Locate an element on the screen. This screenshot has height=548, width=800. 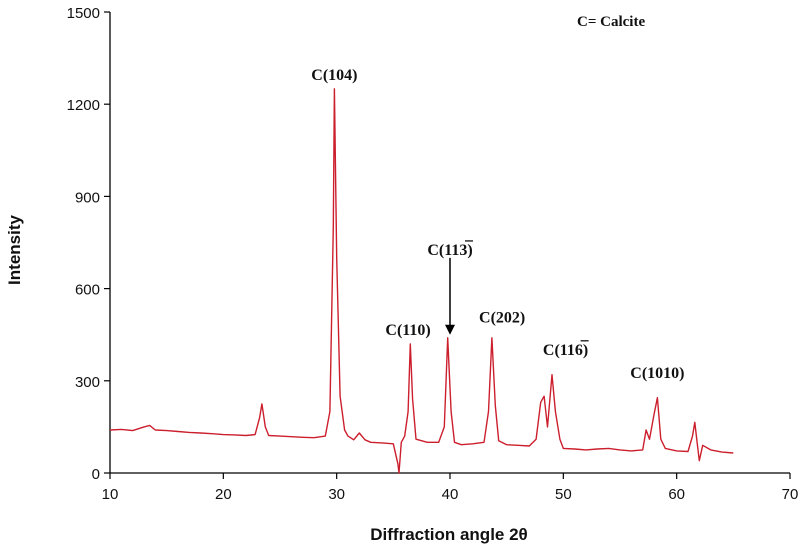
x-tick-label: 40 is located at coordinates (450, 494).